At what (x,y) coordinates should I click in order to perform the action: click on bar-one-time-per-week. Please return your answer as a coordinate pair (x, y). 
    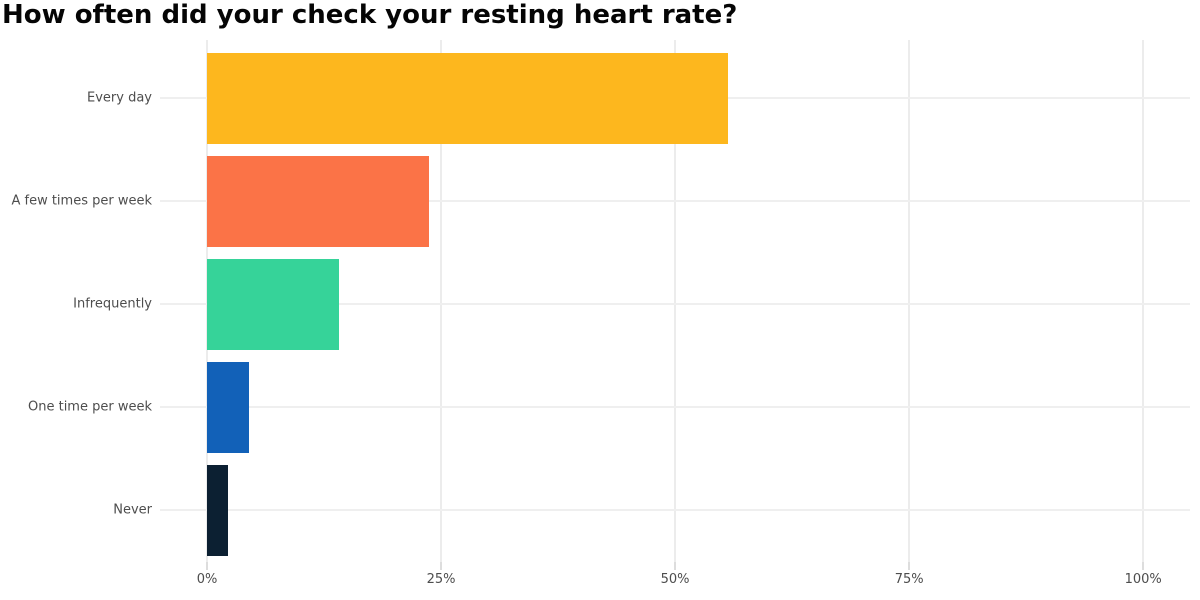
    Looking at the image, I should click on (228, 407).